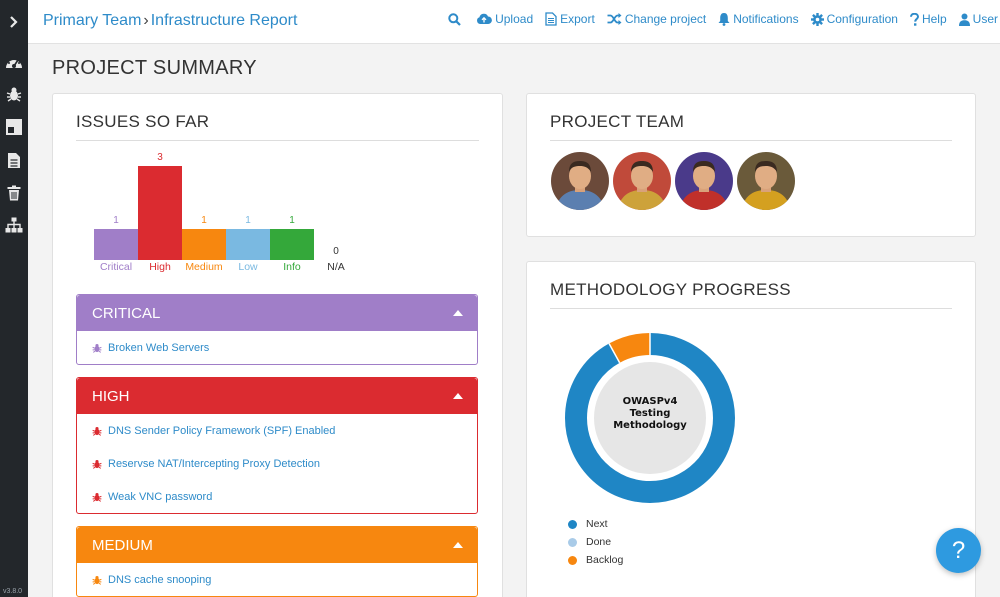 This screenshot has width=1000, height=597. I want to click on bar-medium, so click(204, 244).